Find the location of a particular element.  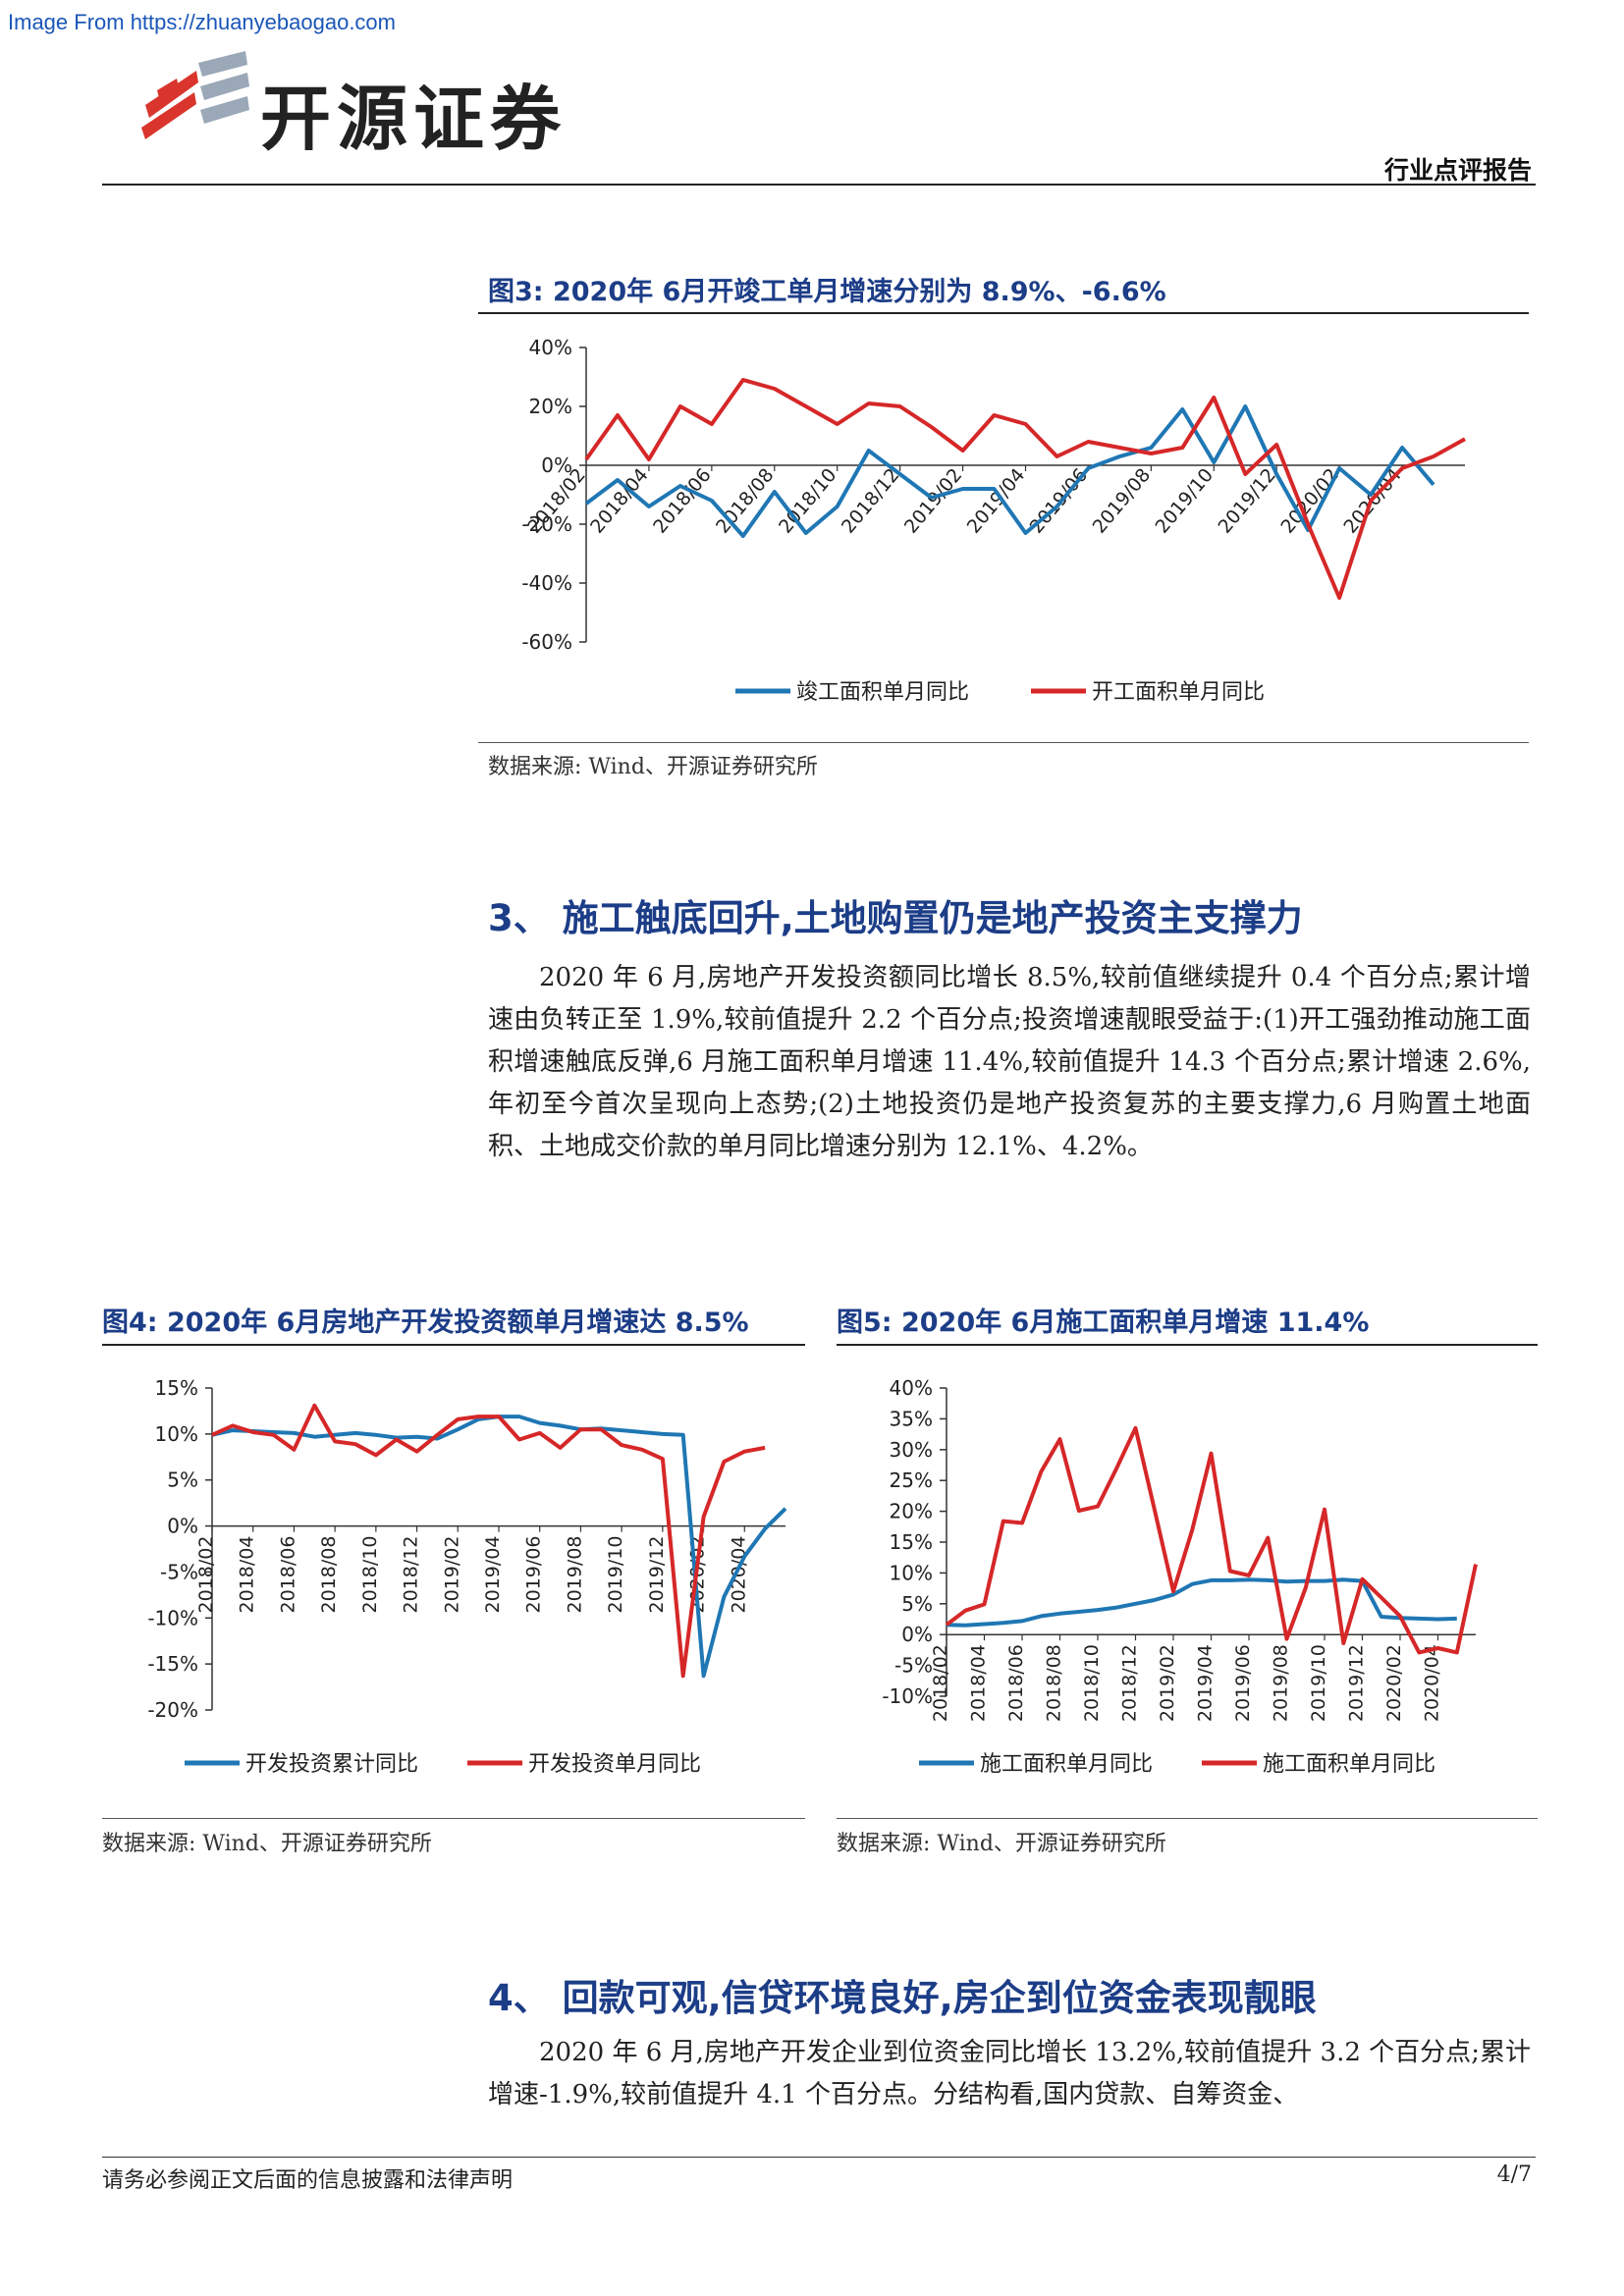

brand-name: 开源证券 is located at coordinates (414, 119).